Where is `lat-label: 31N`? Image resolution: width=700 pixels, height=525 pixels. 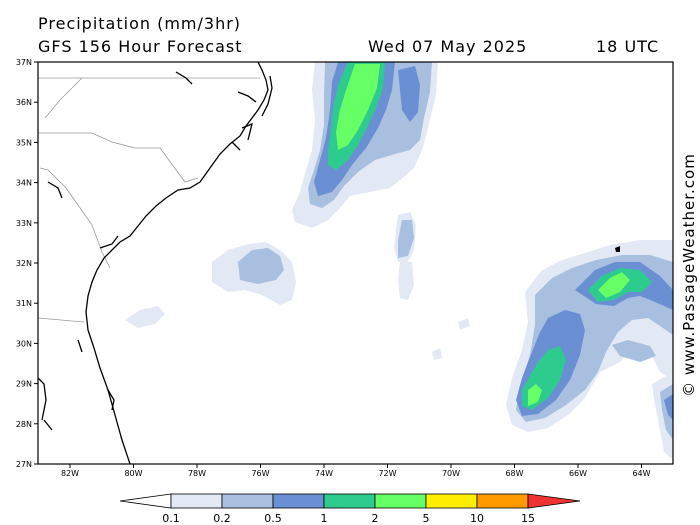 lat-label: 31N is located at coordinates (24, 303).